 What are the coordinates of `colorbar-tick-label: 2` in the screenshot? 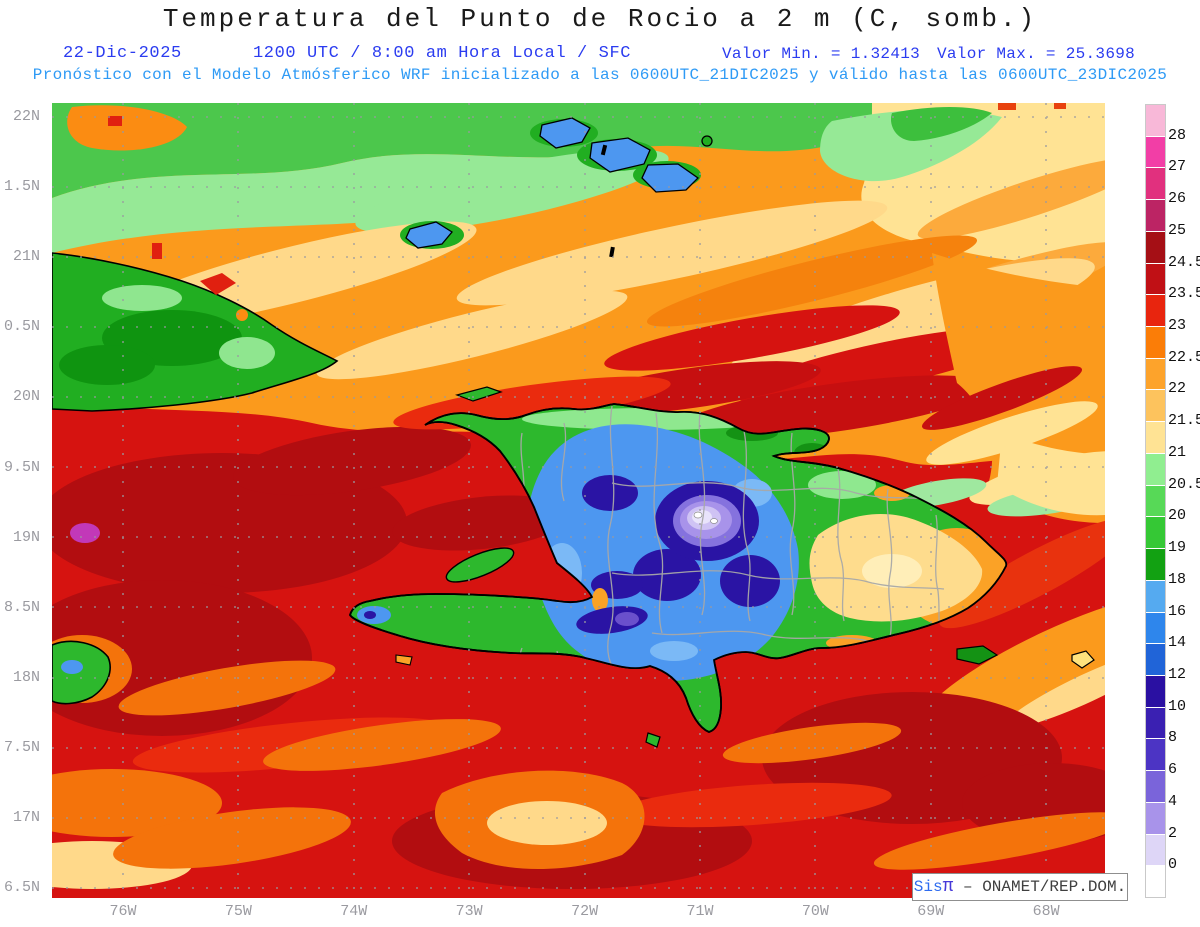 It's located at (1173, 833).